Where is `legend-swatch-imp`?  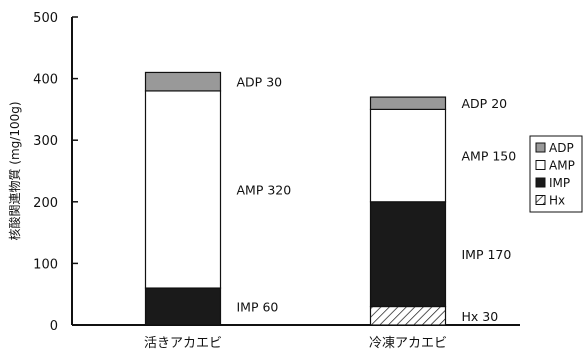 legend-swatch-imp is located at coordinates (540, 182).